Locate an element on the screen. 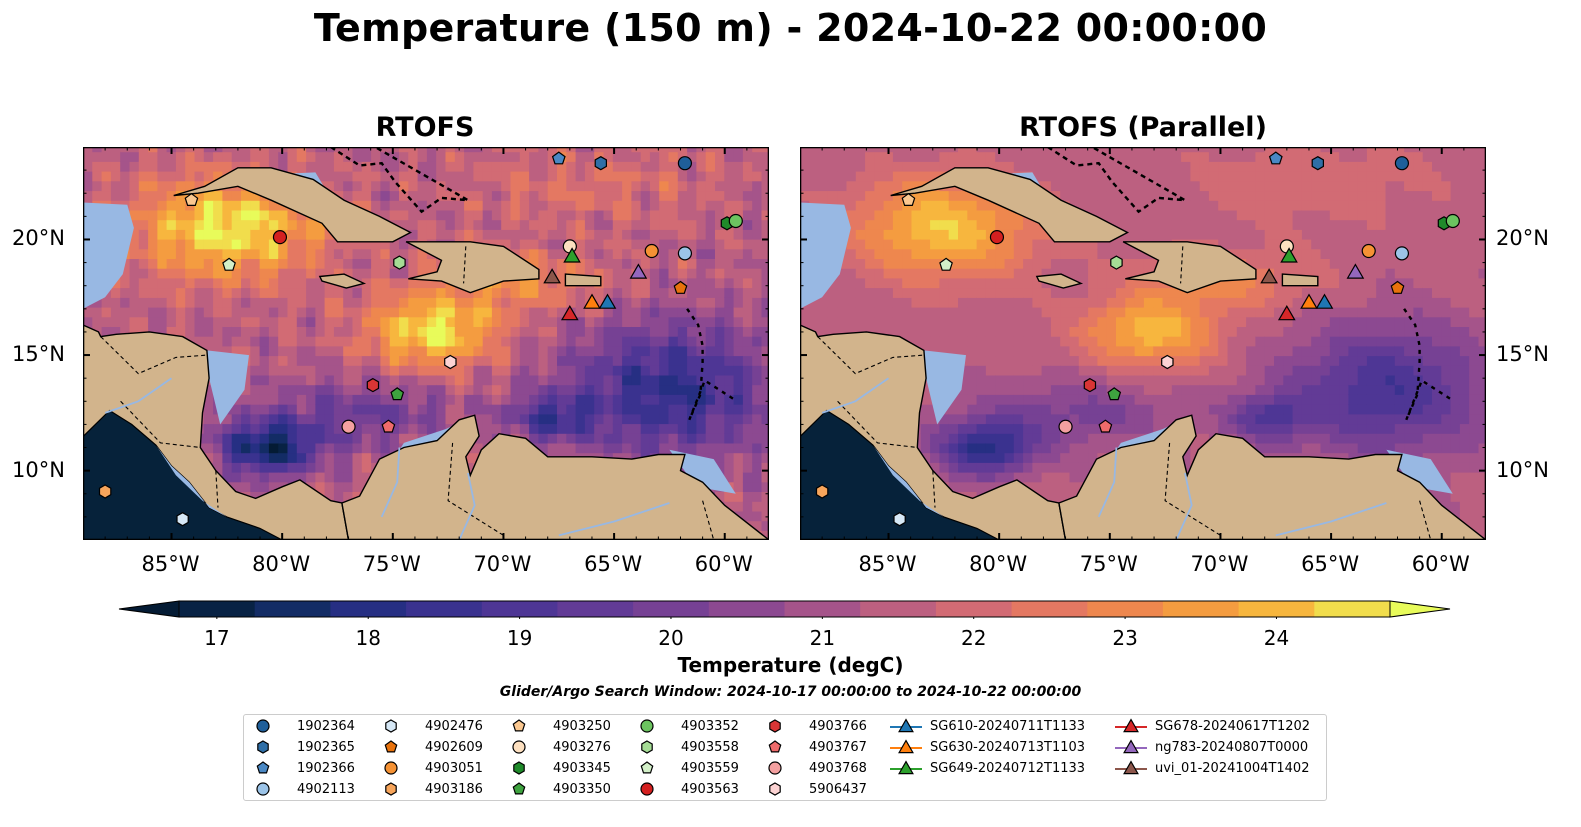  legend-item: 4903250 is located at coordinates (560, 726).